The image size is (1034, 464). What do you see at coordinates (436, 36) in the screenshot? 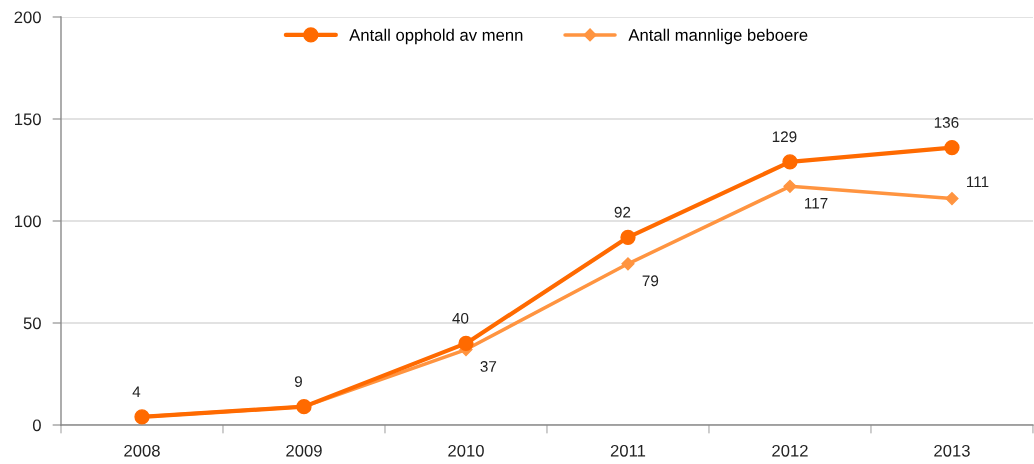
I see `legend-label: Antall opphold av menn` at bounding box center [436, 36].